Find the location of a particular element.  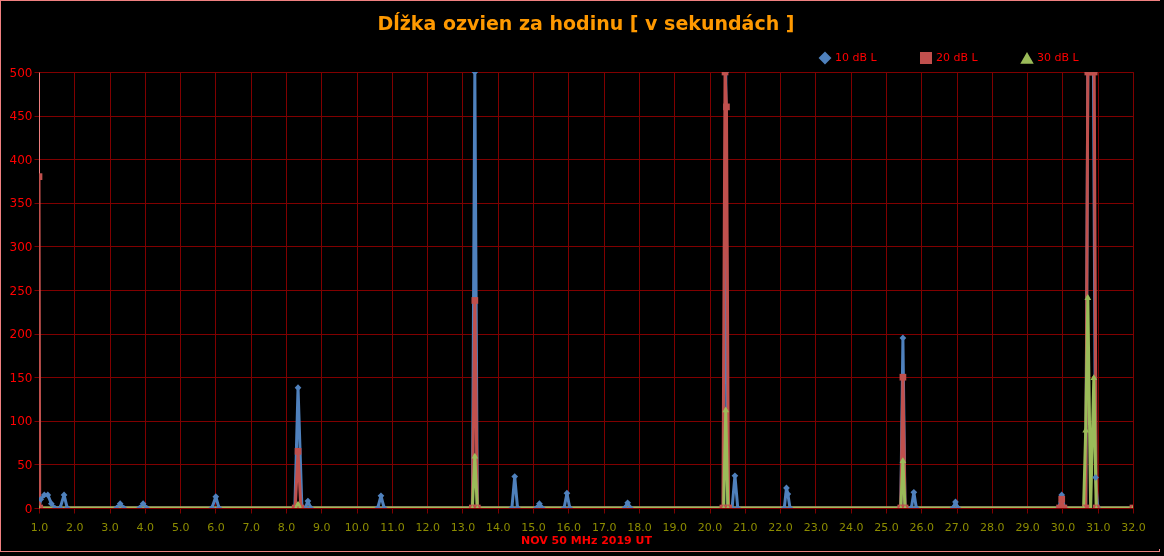

x-tick-label: 28.0 is located at coordinates (992, 527).